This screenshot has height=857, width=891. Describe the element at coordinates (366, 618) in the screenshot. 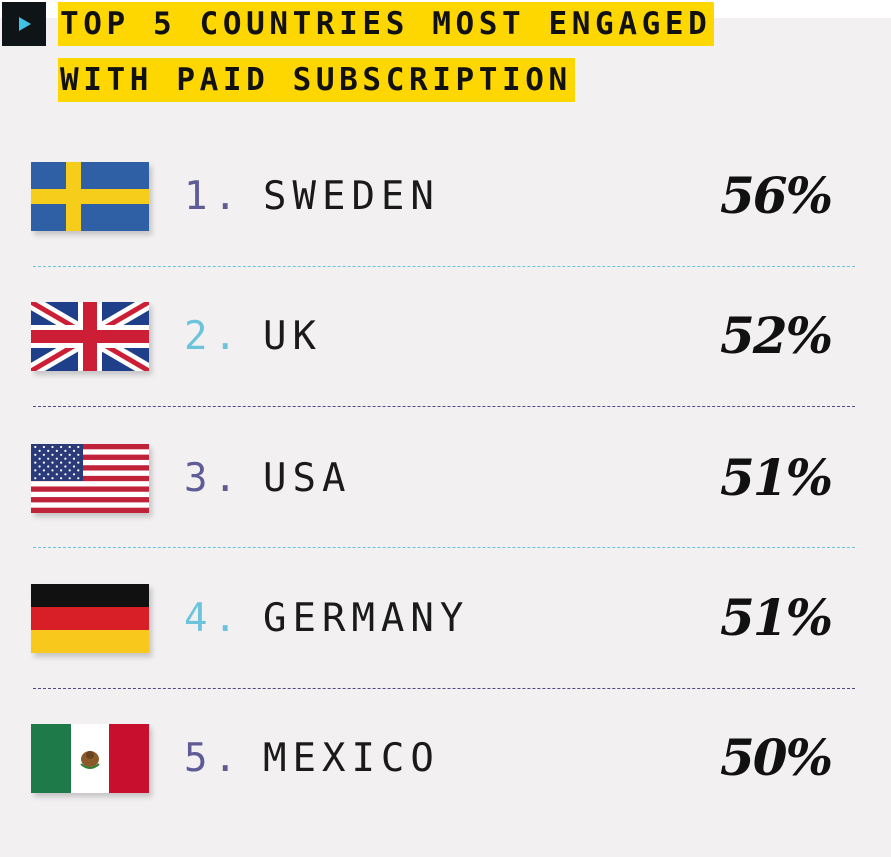

I see `country-name: GERMANY` at that location.